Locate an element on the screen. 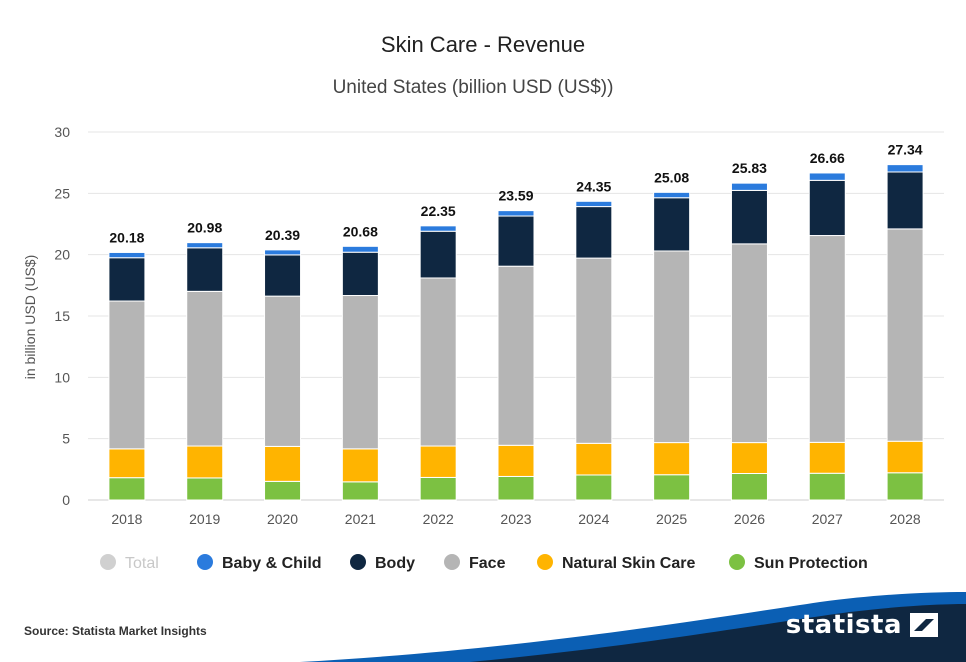 The height and width of the screenshot is (662, 966). legend-label: Body is located at coordinates (395, 563).